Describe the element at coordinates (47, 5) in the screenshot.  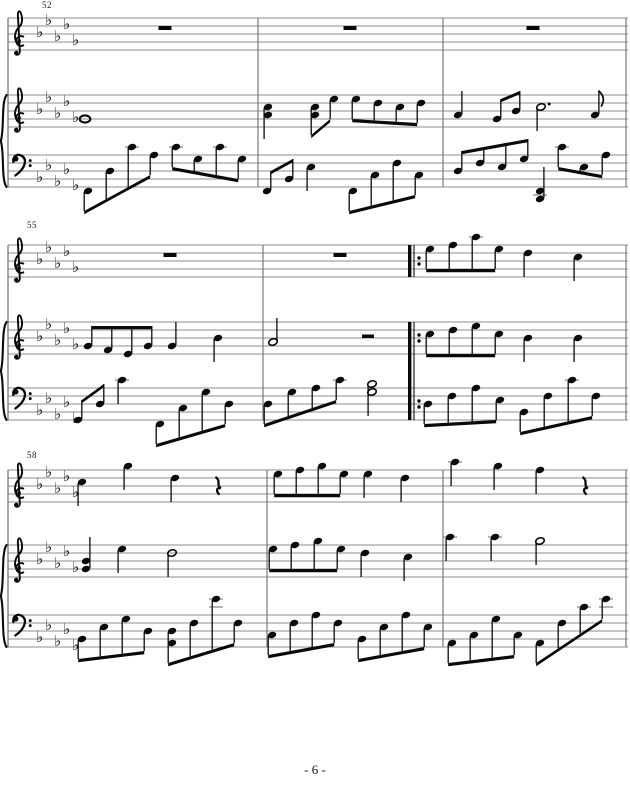
I see `measure-number-system-1: 52` at that location.